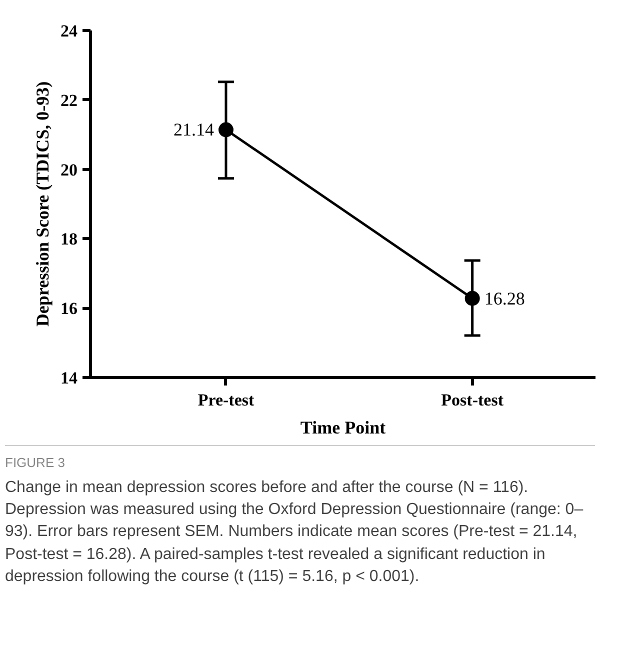  Describe the element at coordinates (35, 463) in the screenshot. I see `caption: FIGURE 3` at that location.